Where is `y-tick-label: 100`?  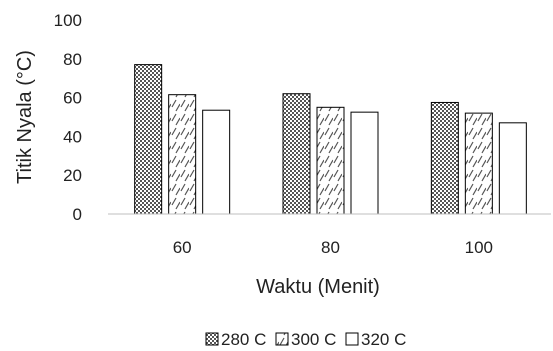 y-tick-label: 100 is located at coordinates (68, 20).